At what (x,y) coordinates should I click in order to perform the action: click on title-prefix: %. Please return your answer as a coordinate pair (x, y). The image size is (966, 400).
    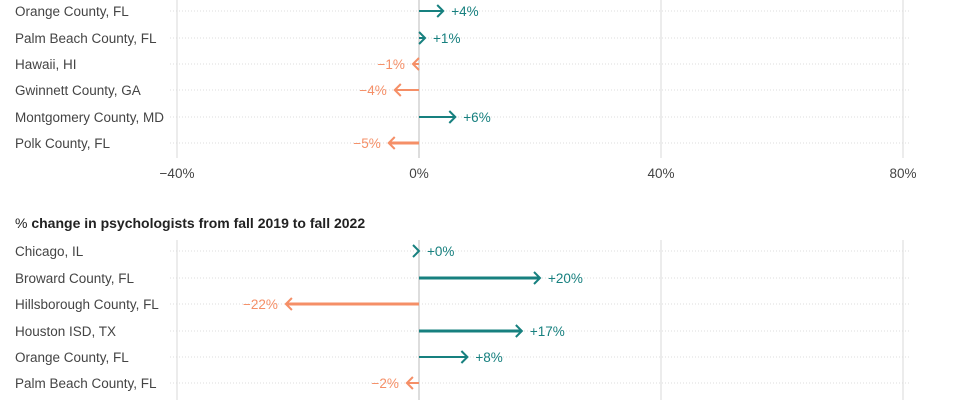
    Looking at the image, I should click on (23, 223).